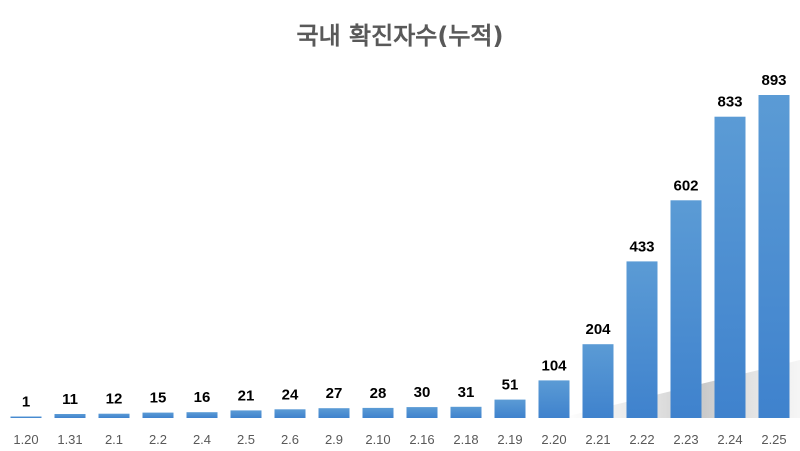 The height and width of the screenshot is (451, 800). Describe the element at coordinates (598, 329) in the screenshot. I see `data-label-2.21: 204` at that location.